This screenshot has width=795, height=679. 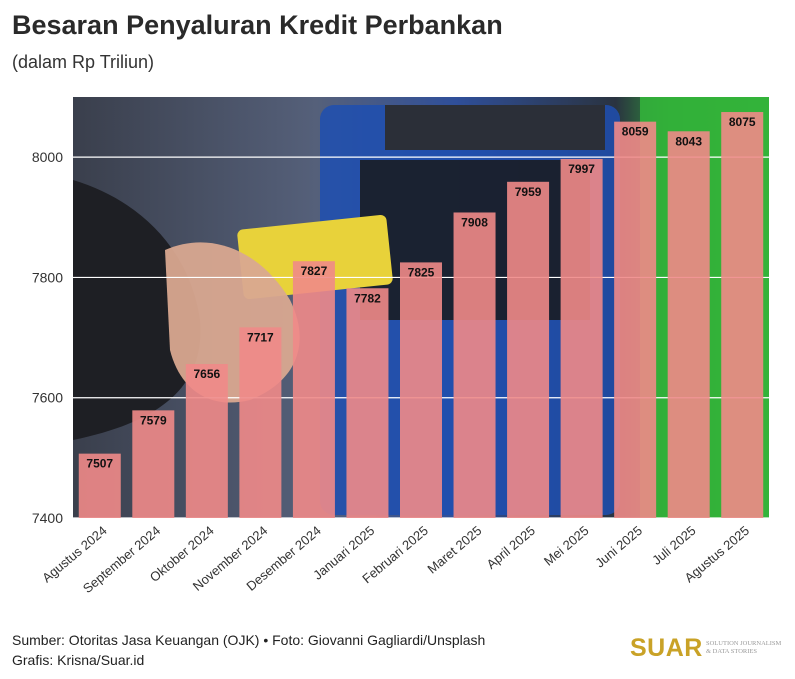 I want to click on data-label: 7908, so click(x=474, y=222).